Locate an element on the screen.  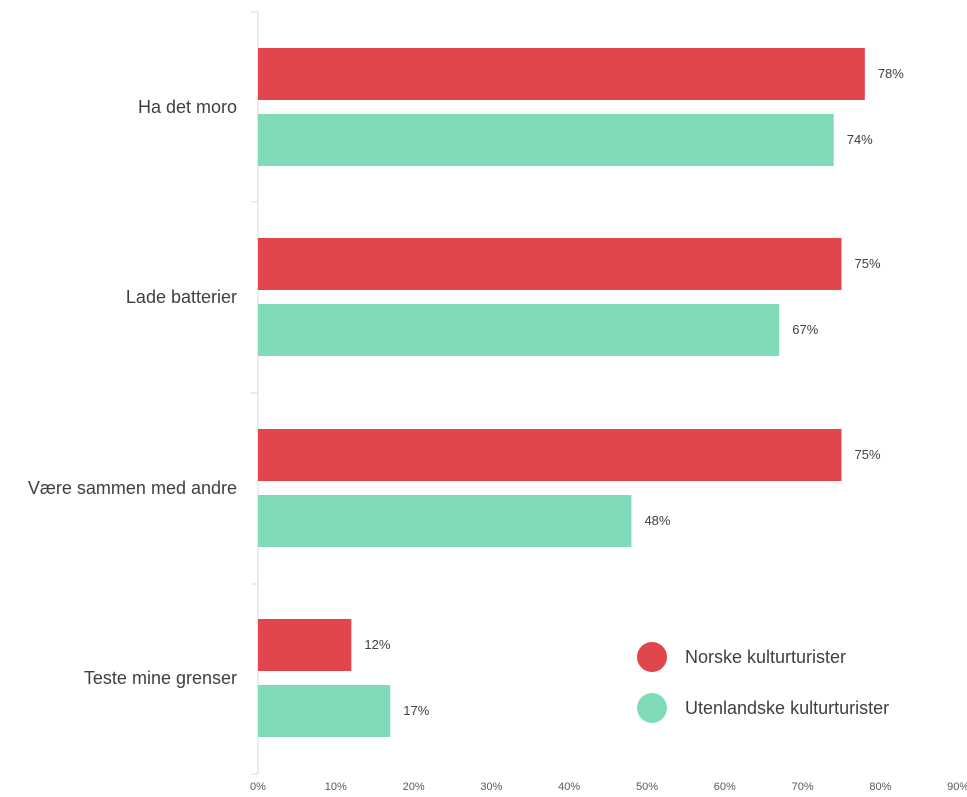
x-tick-label: 20% is located at coordinates (414, 787).